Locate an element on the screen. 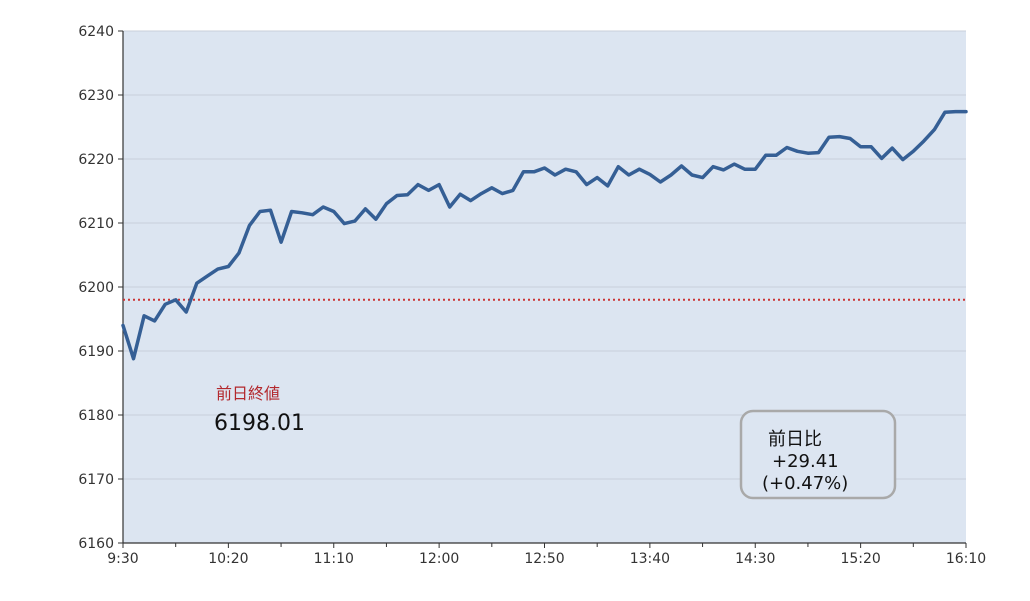 Image resolution: width=1030 pixels, height=601 pixels. change-box-percent: (+0.47%) is located at coordinates (805, 483).